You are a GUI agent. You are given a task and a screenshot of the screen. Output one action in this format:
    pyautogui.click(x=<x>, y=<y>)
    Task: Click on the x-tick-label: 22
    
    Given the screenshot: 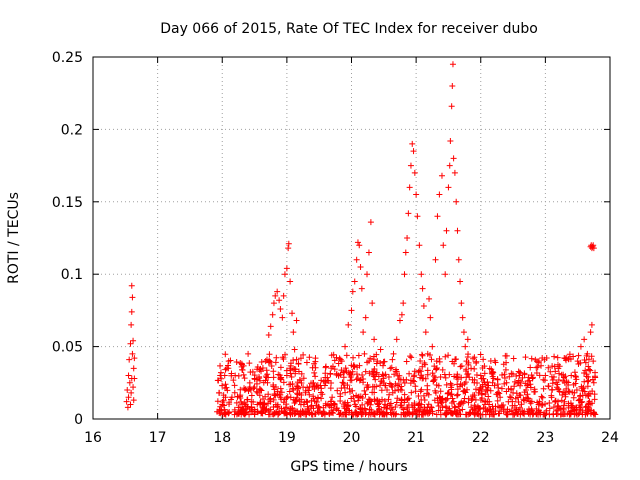 What is the action you would take?
    pyautogui.click(x=481, y=438)
    